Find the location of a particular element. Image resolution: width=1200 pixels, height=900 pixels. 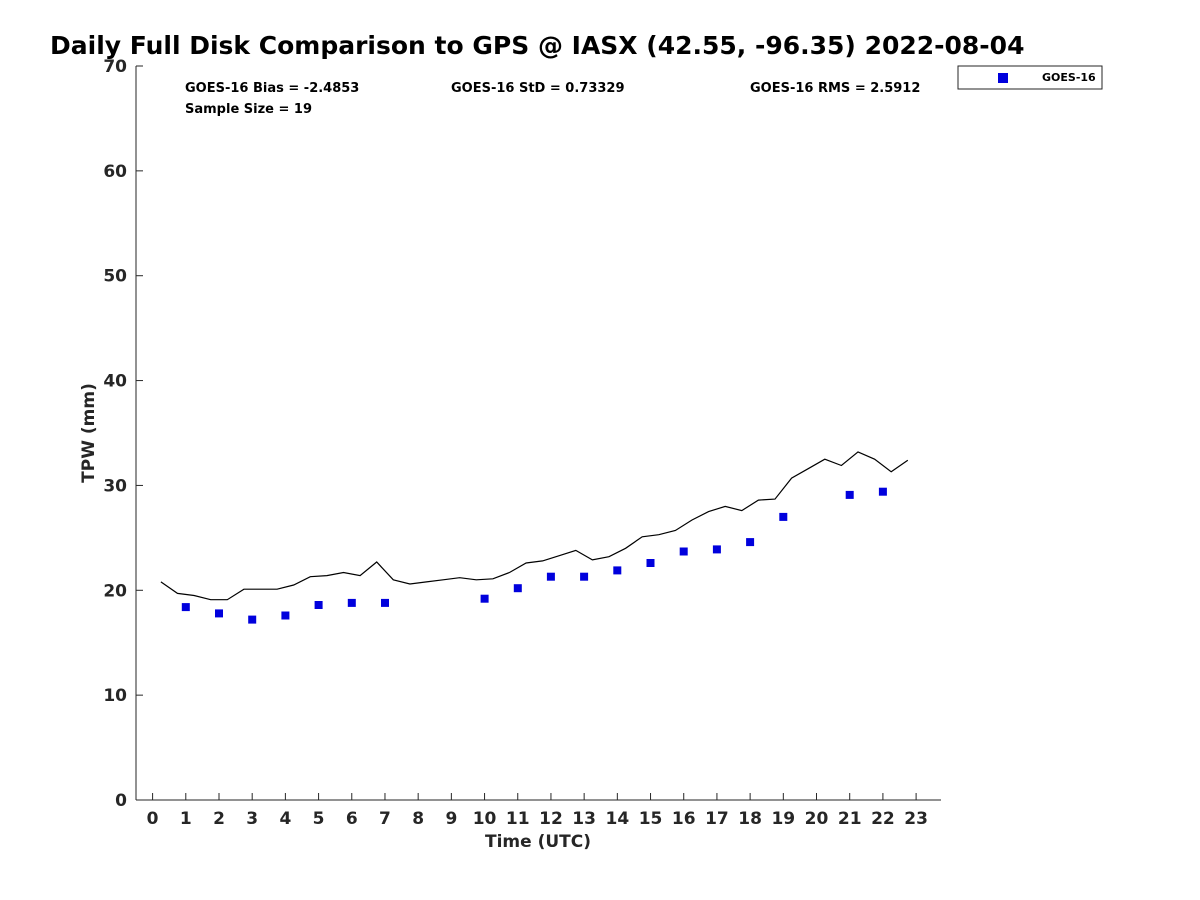

rms-stat: GOES-16 RMS = 2.5912 is located at coordinates (835, 88).